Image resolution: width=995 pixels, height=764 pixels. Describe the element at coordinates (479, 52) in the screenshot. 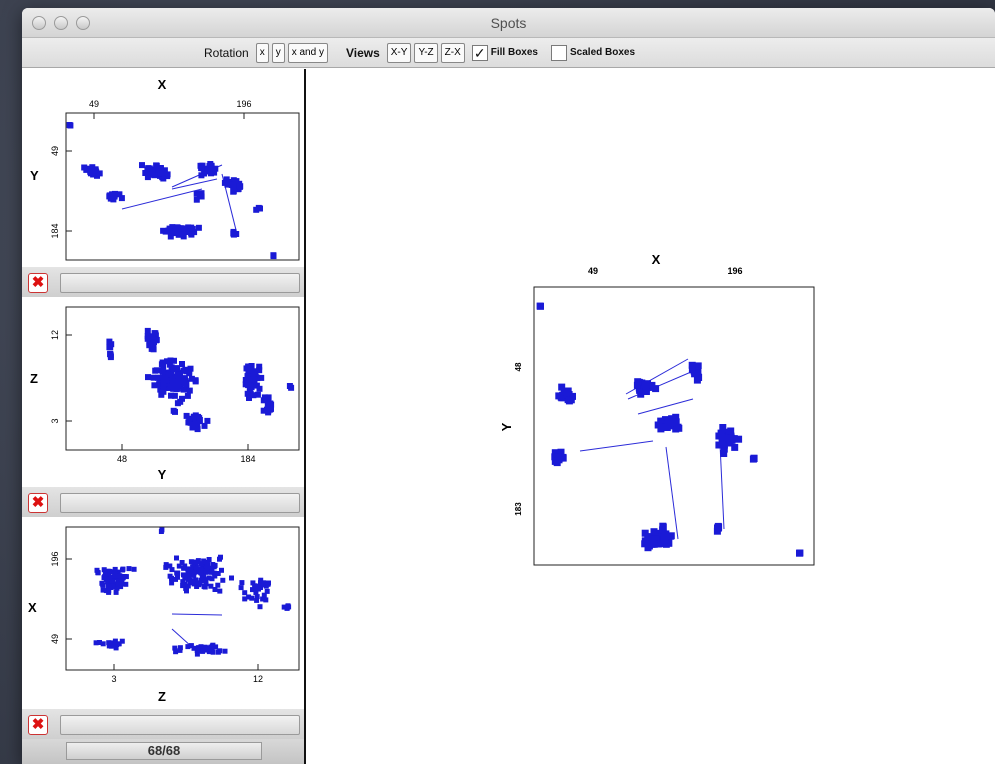

I see `fill-boxes-checkbox: ✓` at that location.